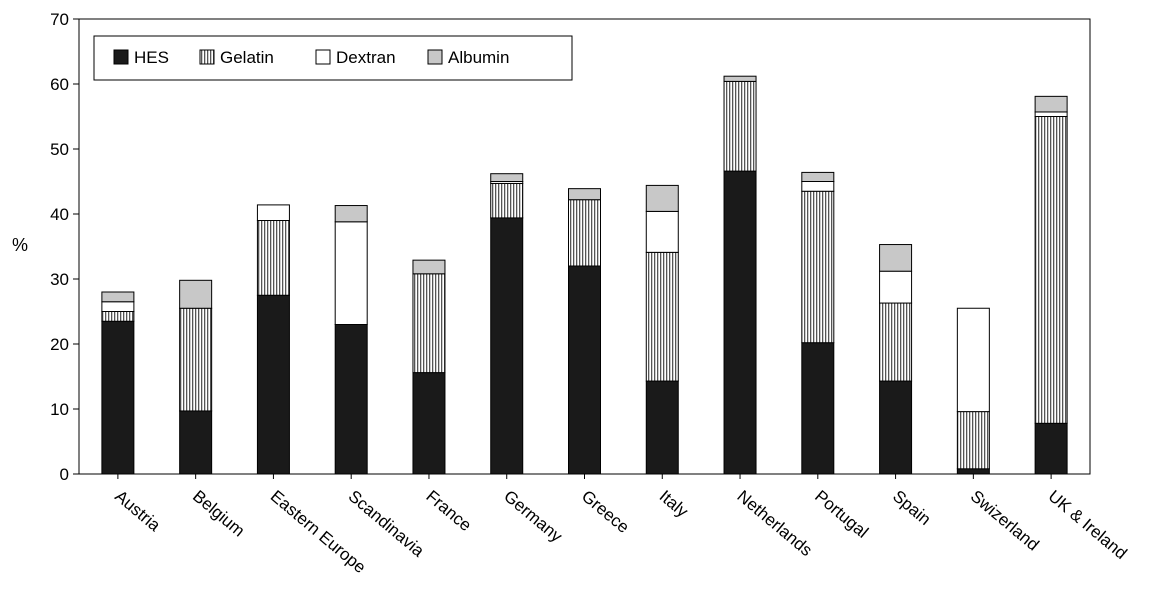 The height and width of the screenshot is (600, 1156). Describe the element at coordinates (740, 322) in the screenshot. I see `bar-hes-netherlands` at that location.